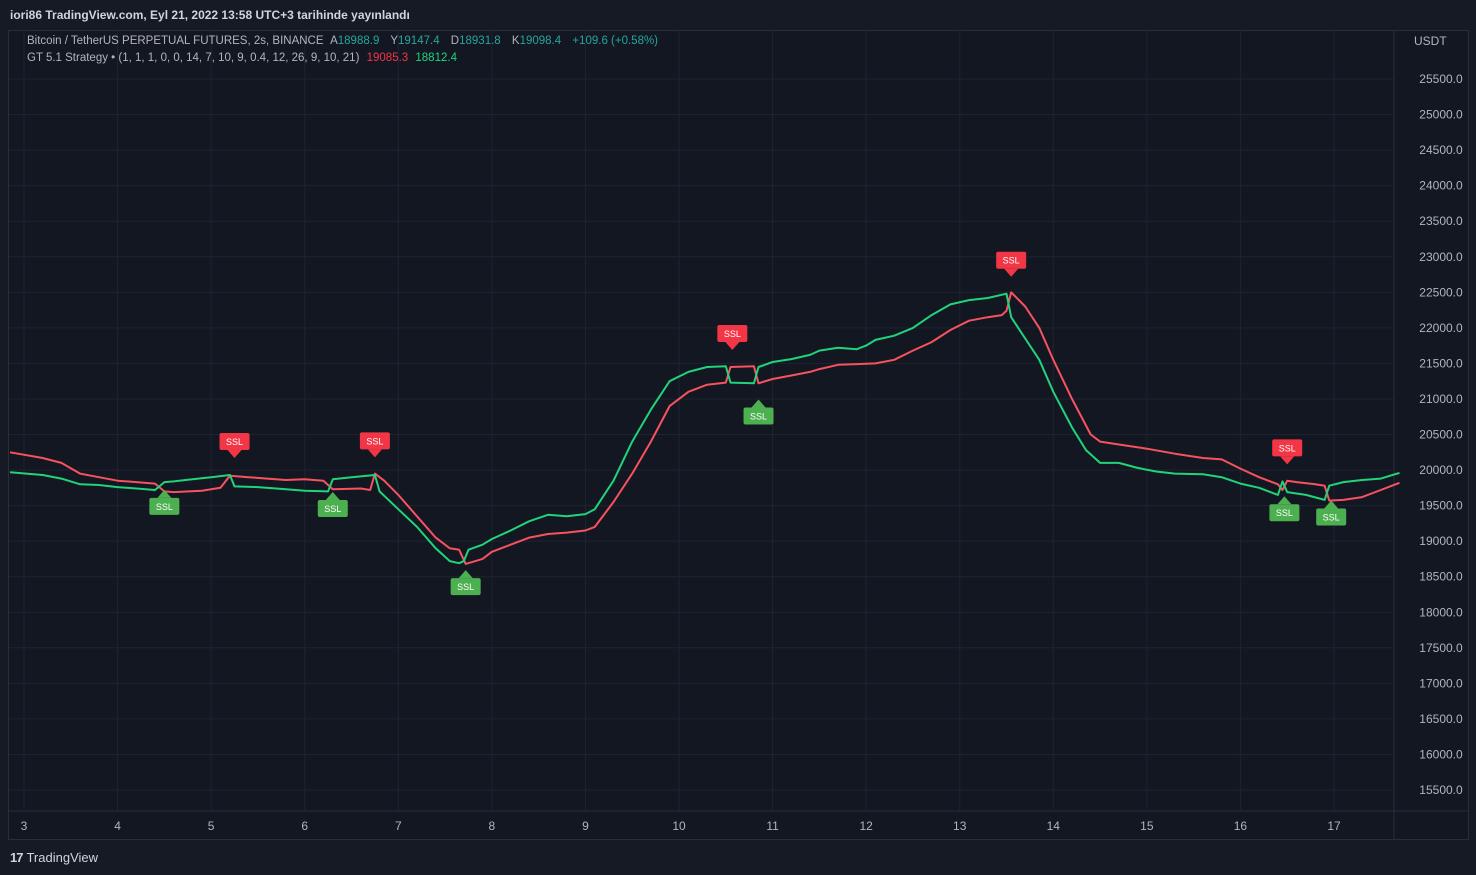 This screenshot has height=875, width=1476. Describe the element at coordinates (772, 826) in the screenshot. I see `x-tick-label: 11` at that location.